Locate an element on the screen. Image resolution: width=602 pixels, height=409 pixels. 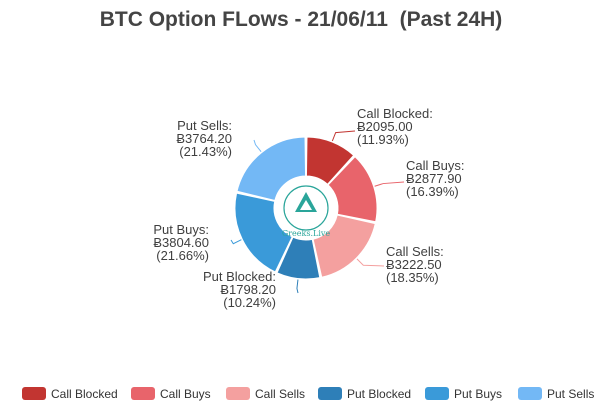
slice-label-put-sells: Put Sells: Ƀ3764.20 (21.43%) is located at coordinates (204, 138).